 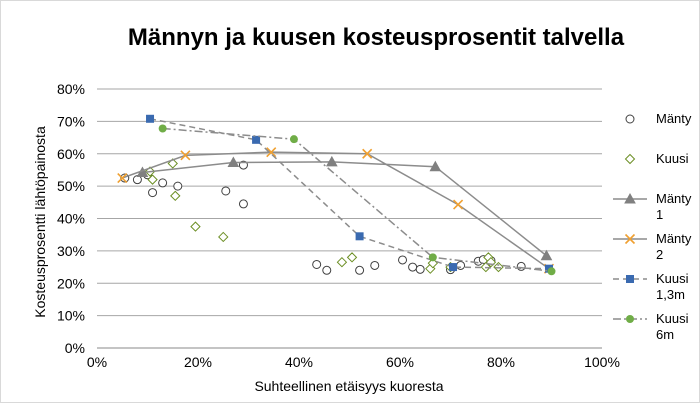 What do you see at coordinates (75, 348) in the screenshot?
I see `y-tick-label: 0%` at bounding box center [75, 348].